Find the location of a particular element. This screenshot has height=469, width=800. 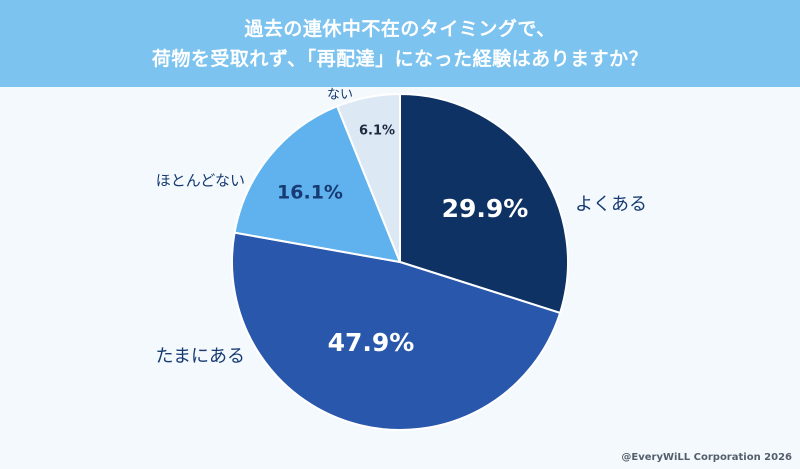

slice-value-label-2: 16.1% is located at coordinates (310, 193).